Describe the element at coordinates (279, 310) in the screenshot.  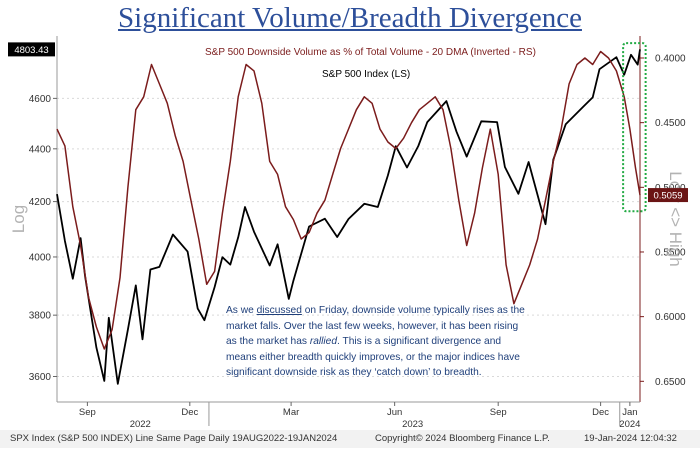
I see `discussed-link: discussed` at that location.